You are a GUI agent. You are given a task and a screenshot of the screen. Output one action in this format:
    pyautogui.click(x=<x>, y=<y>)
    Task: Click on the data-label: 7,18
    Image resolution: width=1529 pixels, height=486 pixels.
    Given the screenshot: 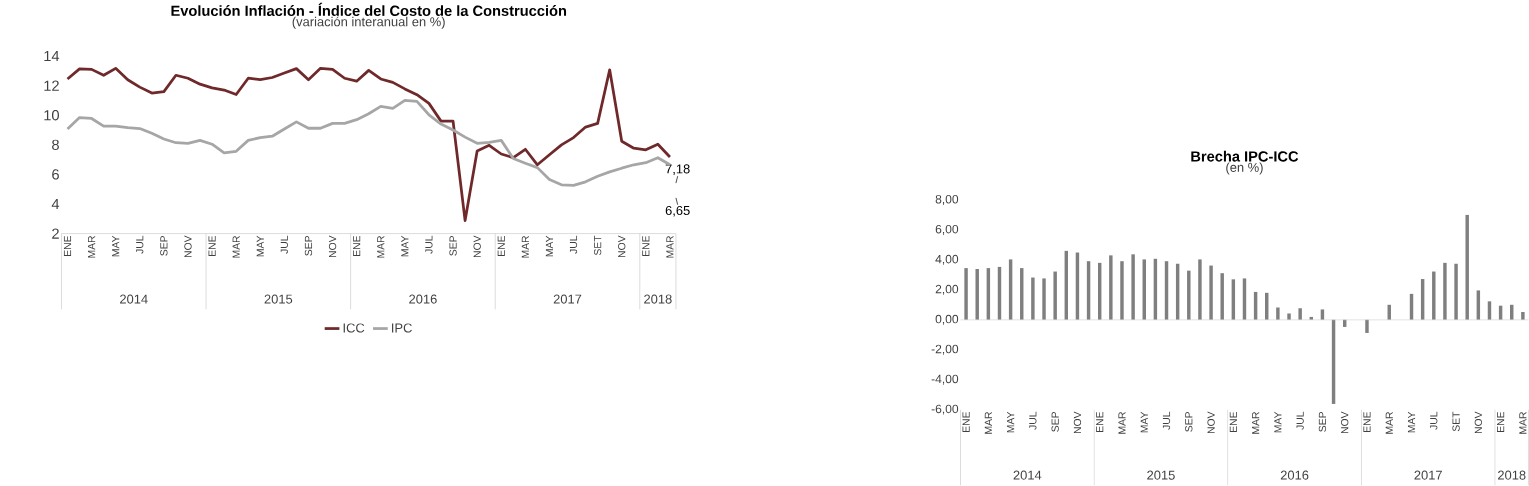 What is the action you would take?
    pyautogui.click(x=677, y=170)
    